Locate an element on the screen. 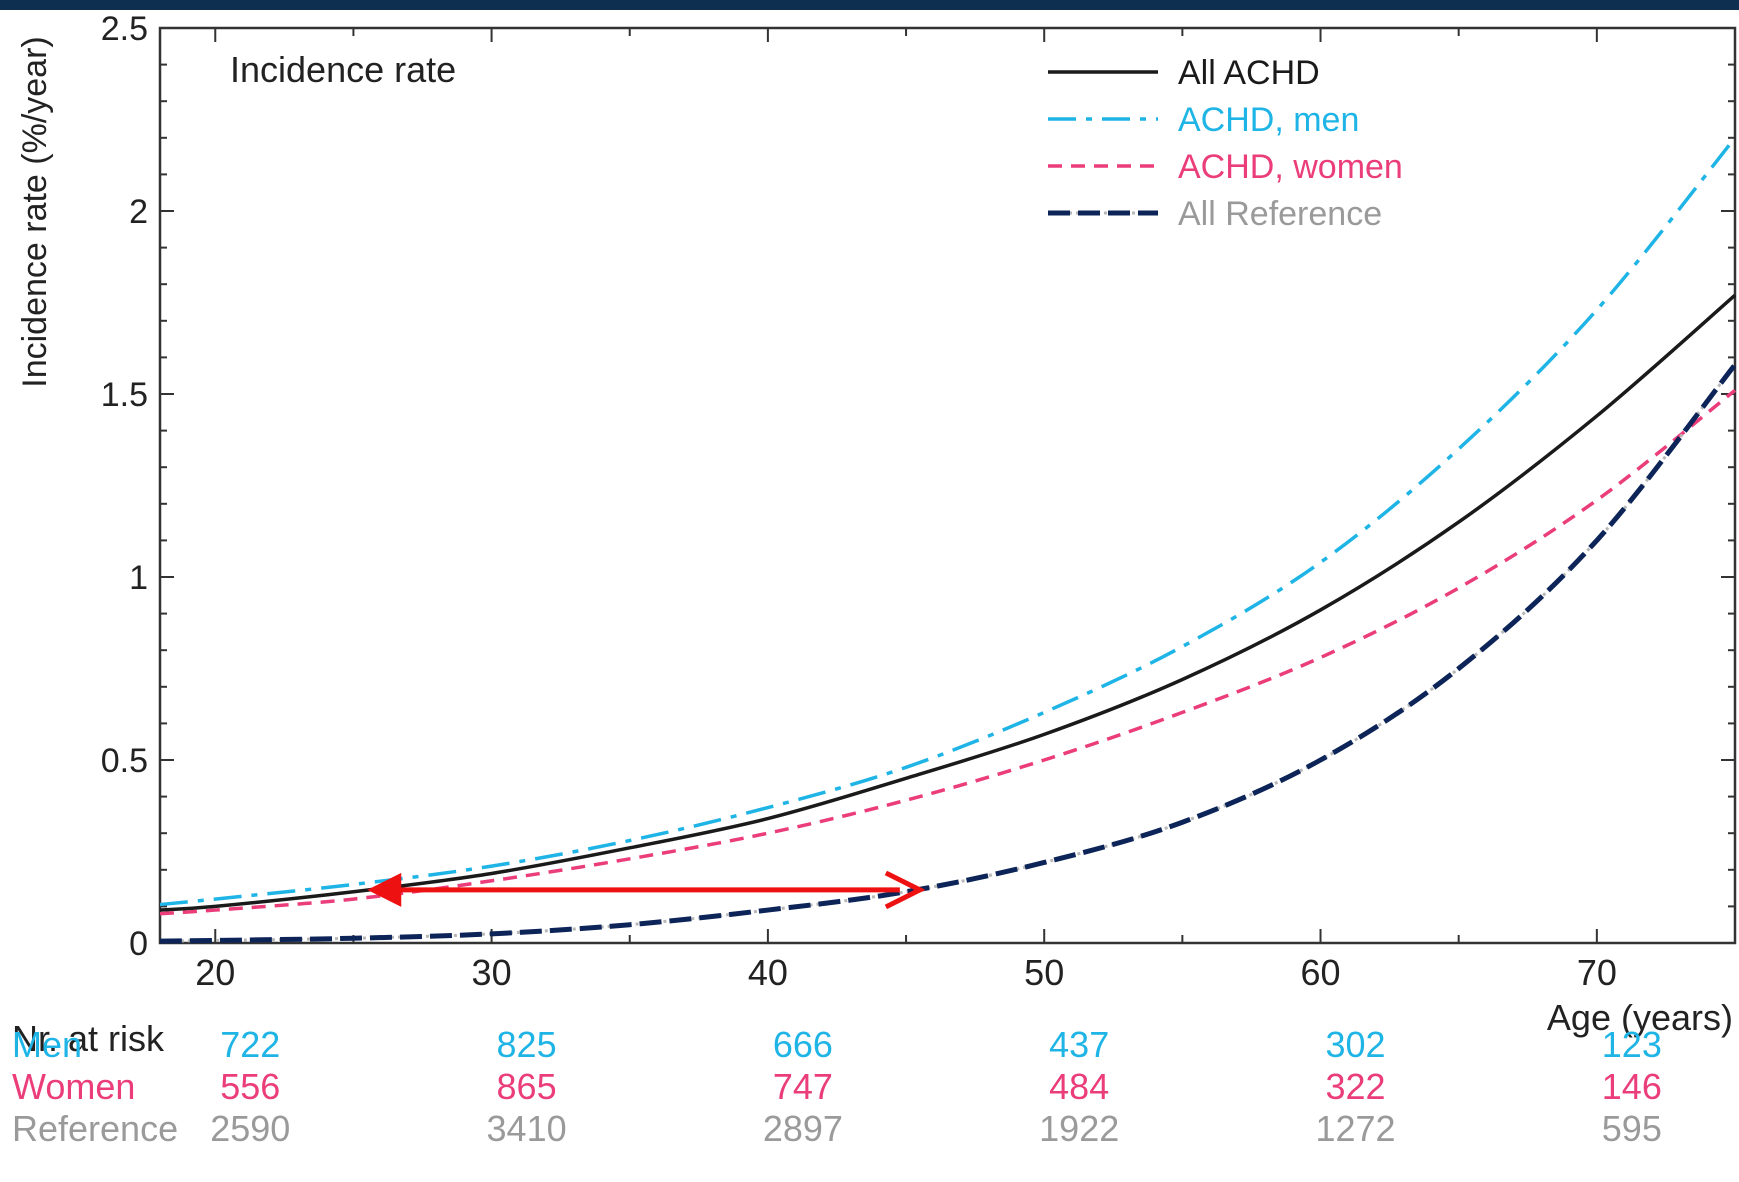  legend-entry-label: All ACHD is located at coordinates (1249, 73).